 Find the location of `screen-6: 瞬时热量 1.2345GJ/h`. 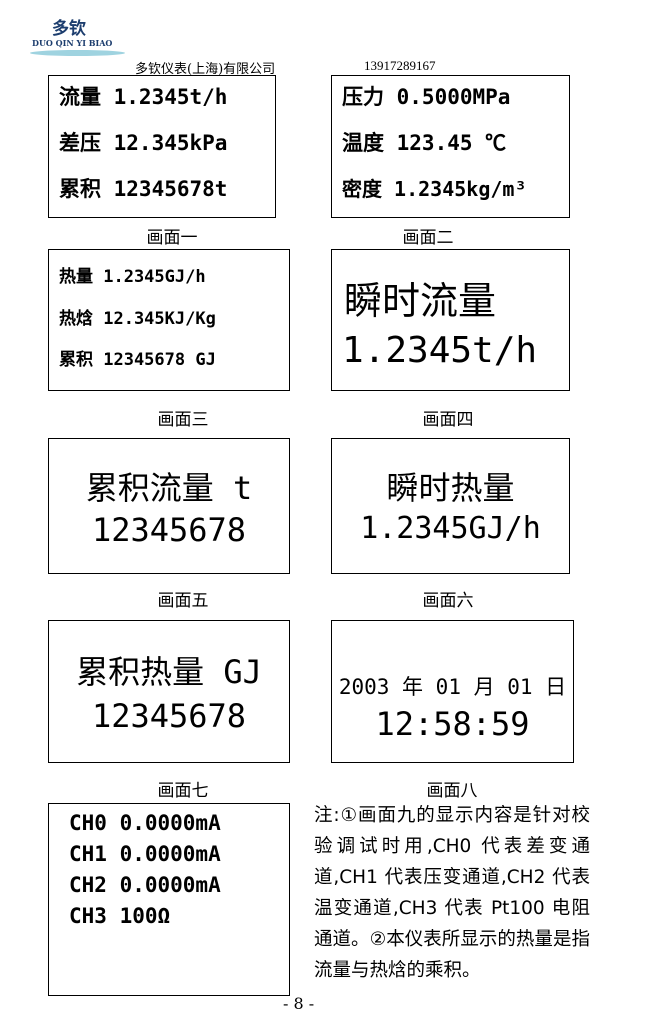

screen-6: 瞬时热量 1.2345GJ/h is located at coordinates (450, 506).